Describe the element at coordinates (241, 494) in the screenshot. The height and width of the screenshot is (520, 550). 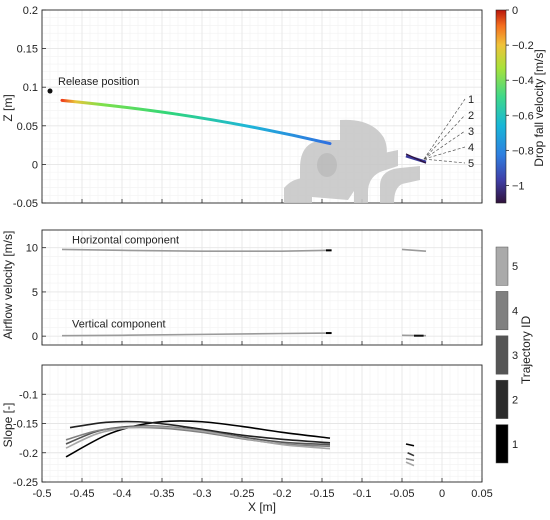
I see `x-tick-label: -0.25` at that location.